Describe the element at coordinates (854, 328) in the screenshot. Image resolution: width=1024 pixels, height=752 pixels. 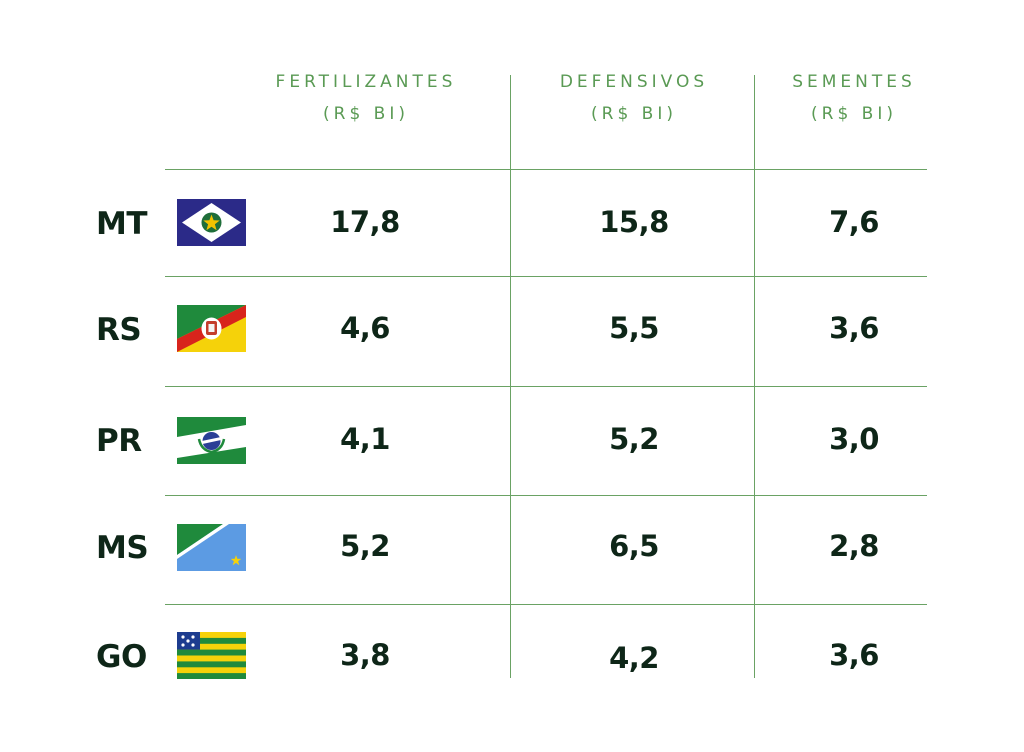
I see `value-rs-sementes: 3,6` at that location.